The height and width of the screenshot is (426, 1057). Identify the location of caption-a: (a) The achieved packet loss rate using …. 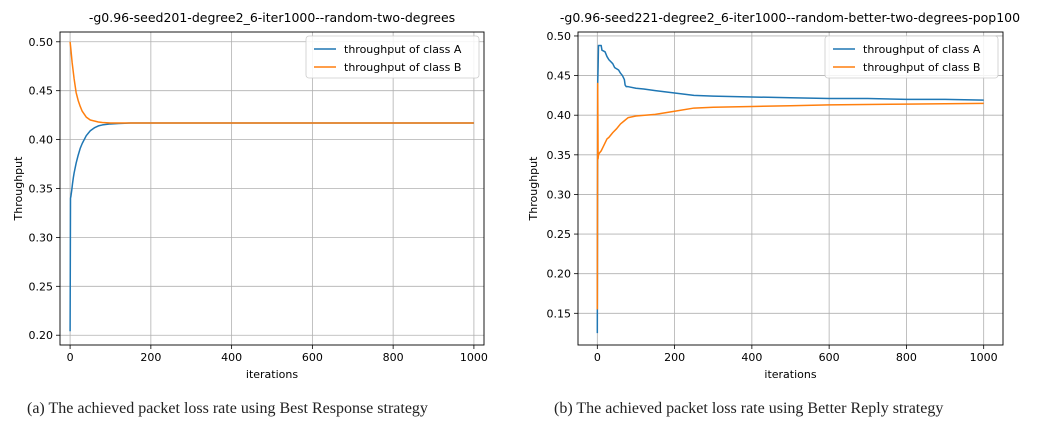
(227, 408).